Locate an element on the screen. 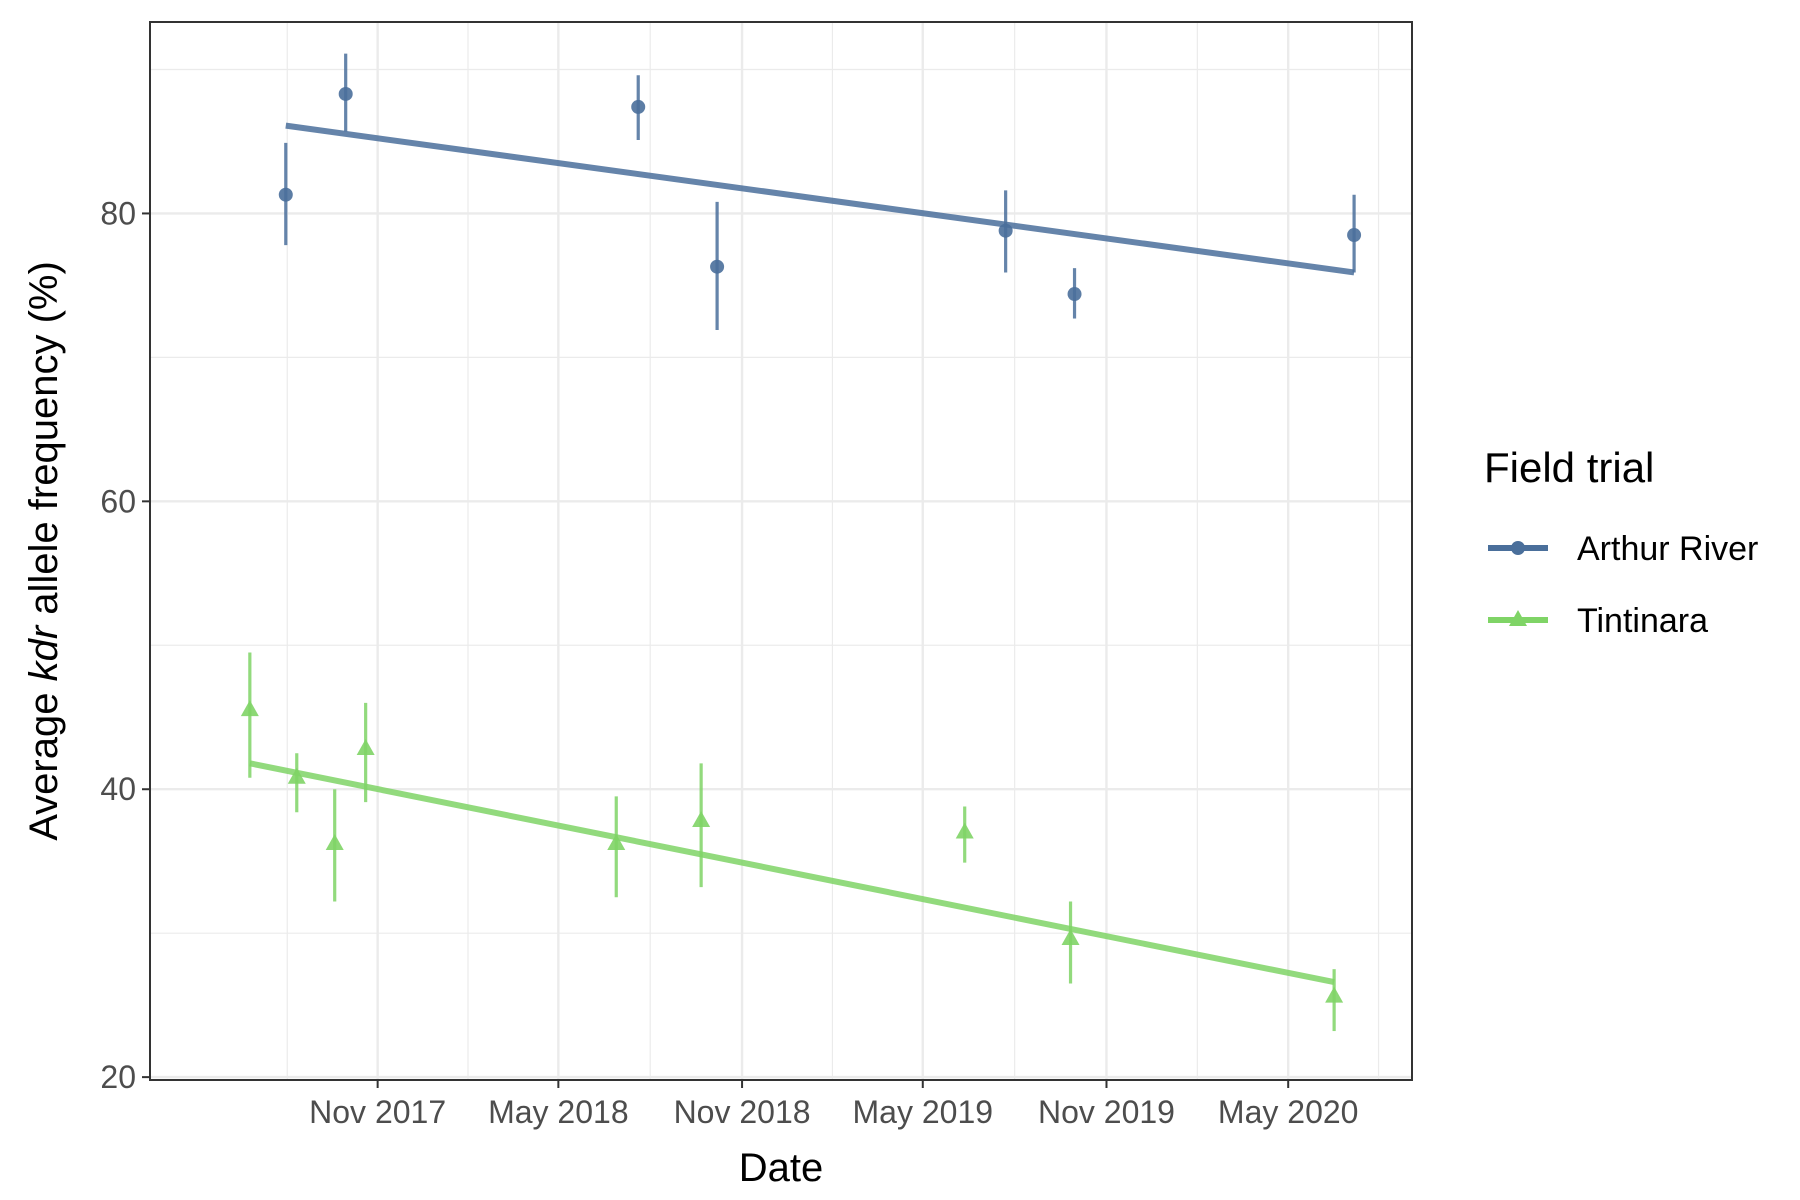  x-tick-label: May 2018 is located at coordinates (558, 1112).